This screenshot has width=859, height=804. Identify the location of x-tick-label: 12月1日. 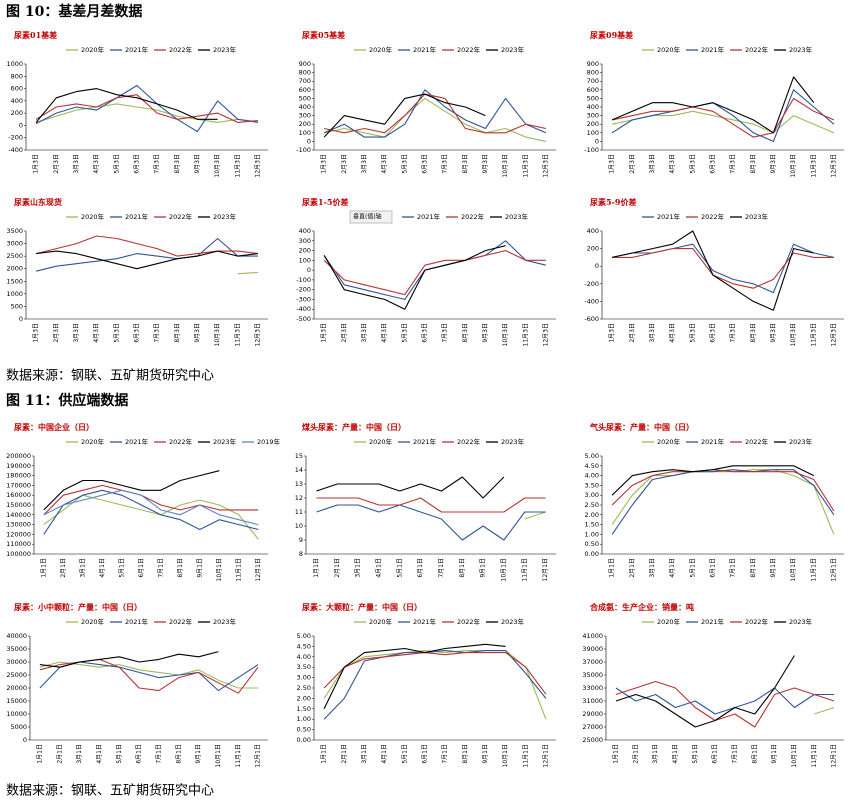
(834, 755).